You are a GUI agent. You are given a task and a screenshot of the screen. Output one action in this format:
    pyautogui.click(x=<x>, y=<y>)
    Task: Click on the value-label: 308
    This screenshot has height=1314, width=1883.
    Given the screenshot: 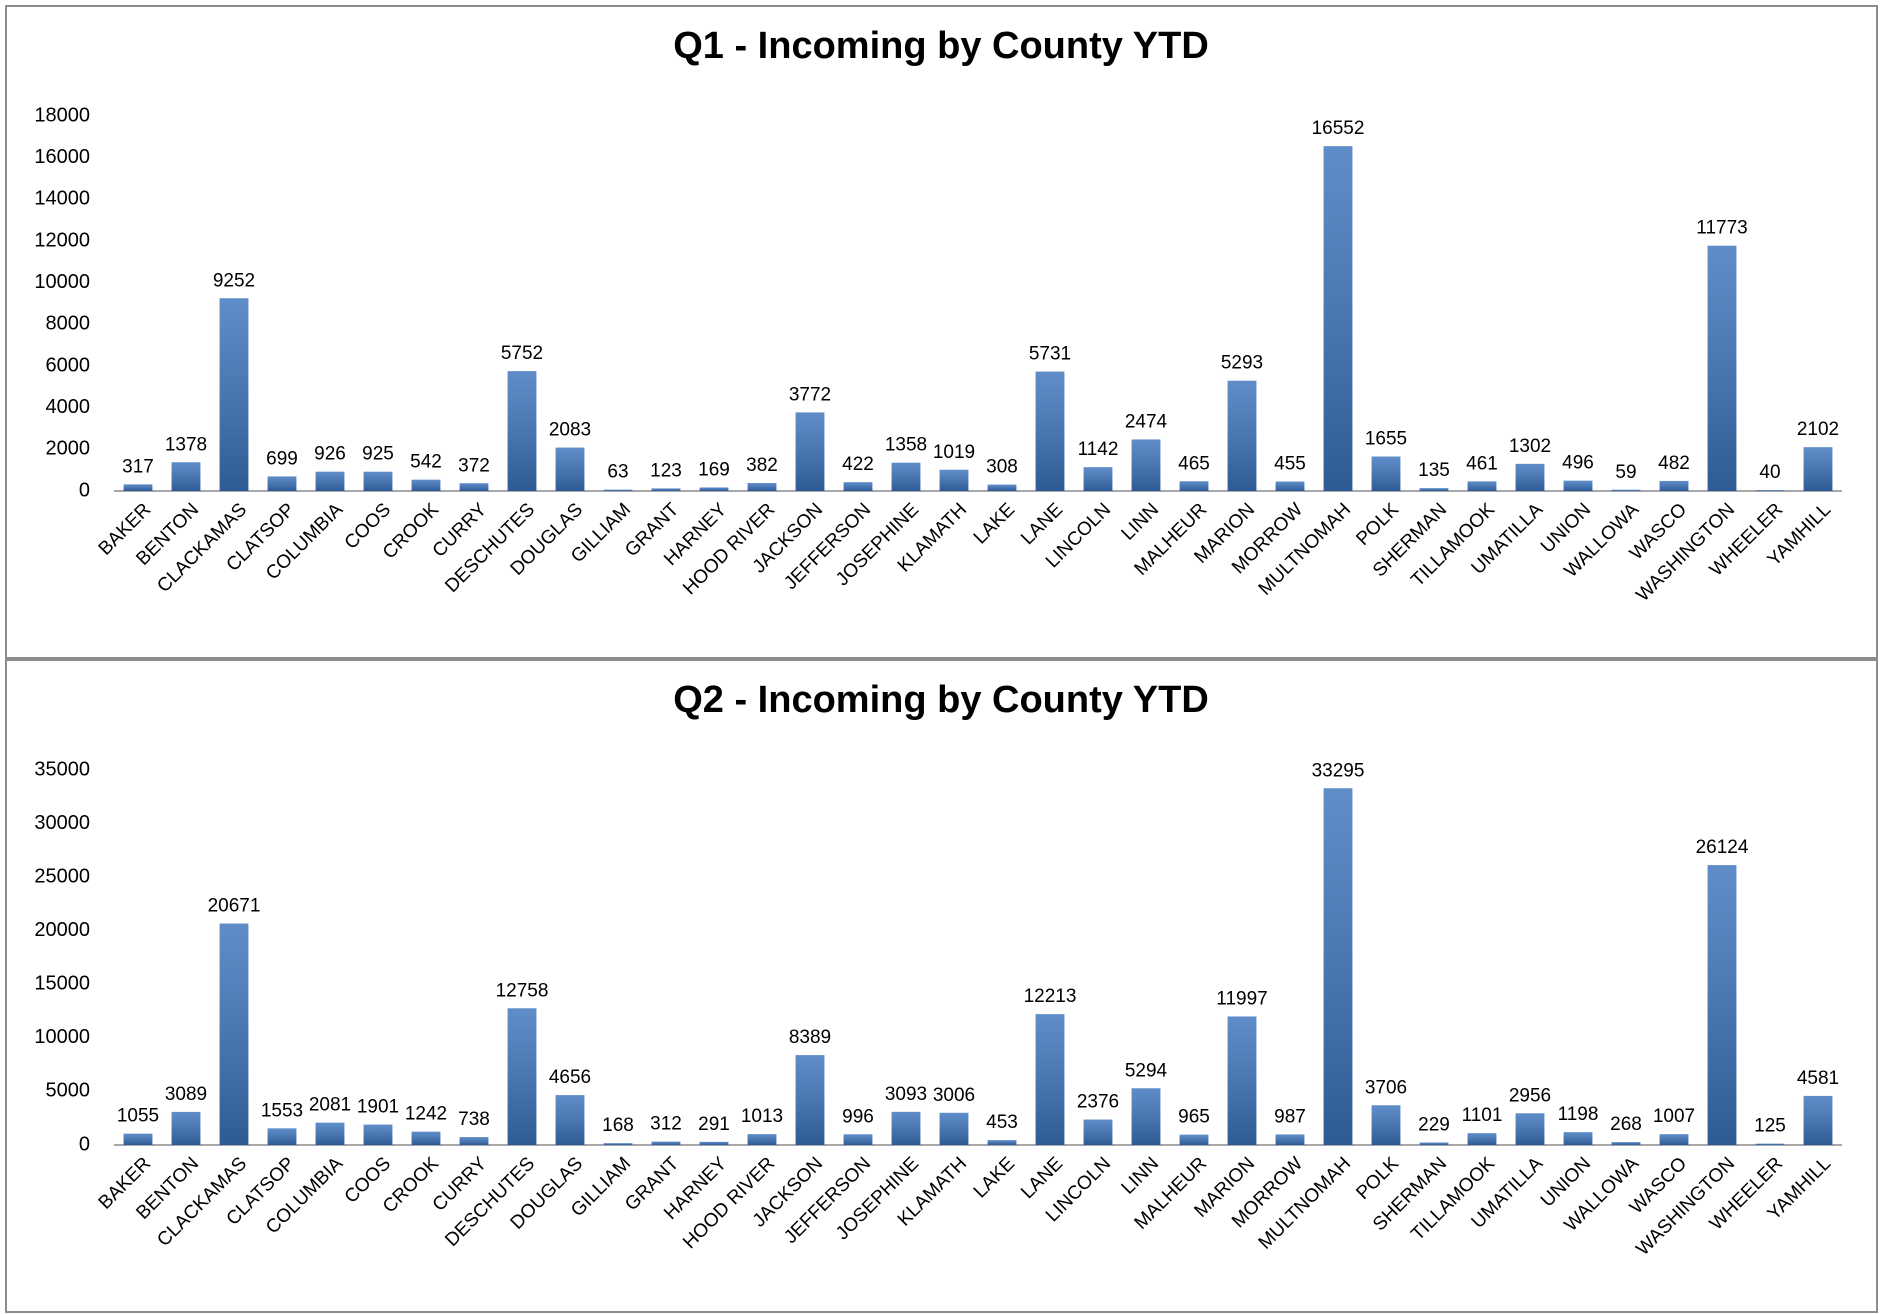 What is the action you would take?
    pyautogui.click(x=1002, y=467)
    